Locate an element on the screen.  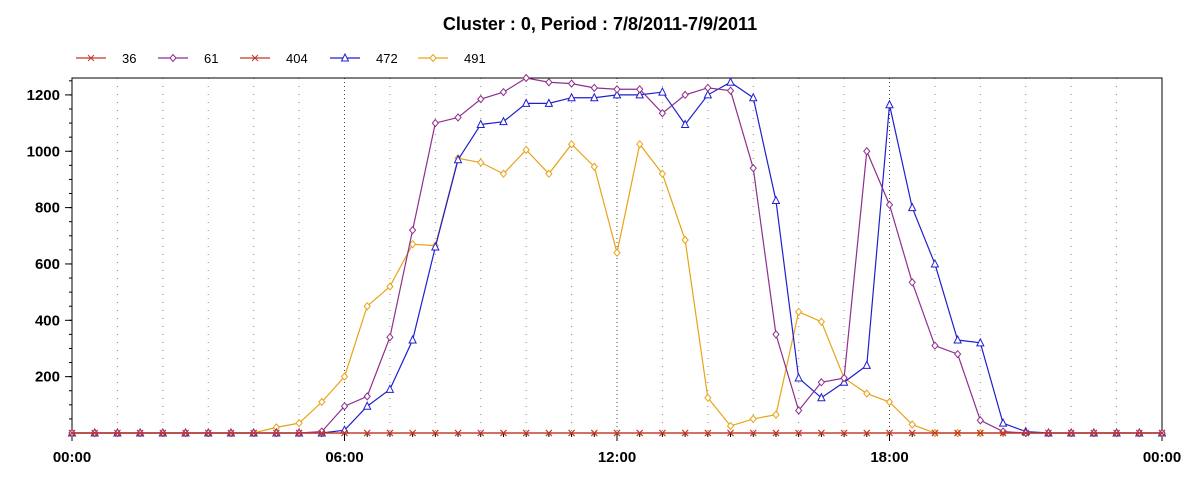
legend-item-36: 36 is located at coordinates (106, 58).